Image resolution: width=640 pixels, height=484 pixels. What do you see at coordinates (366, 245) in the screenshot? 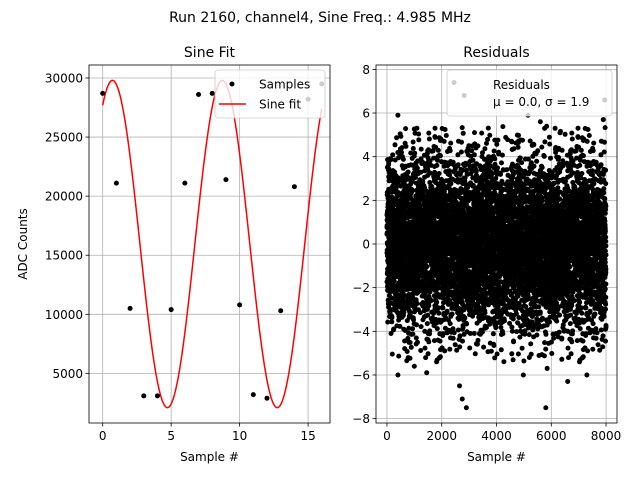
I see `residuals-ytick-label: 0` at bounding box center [366, 245].